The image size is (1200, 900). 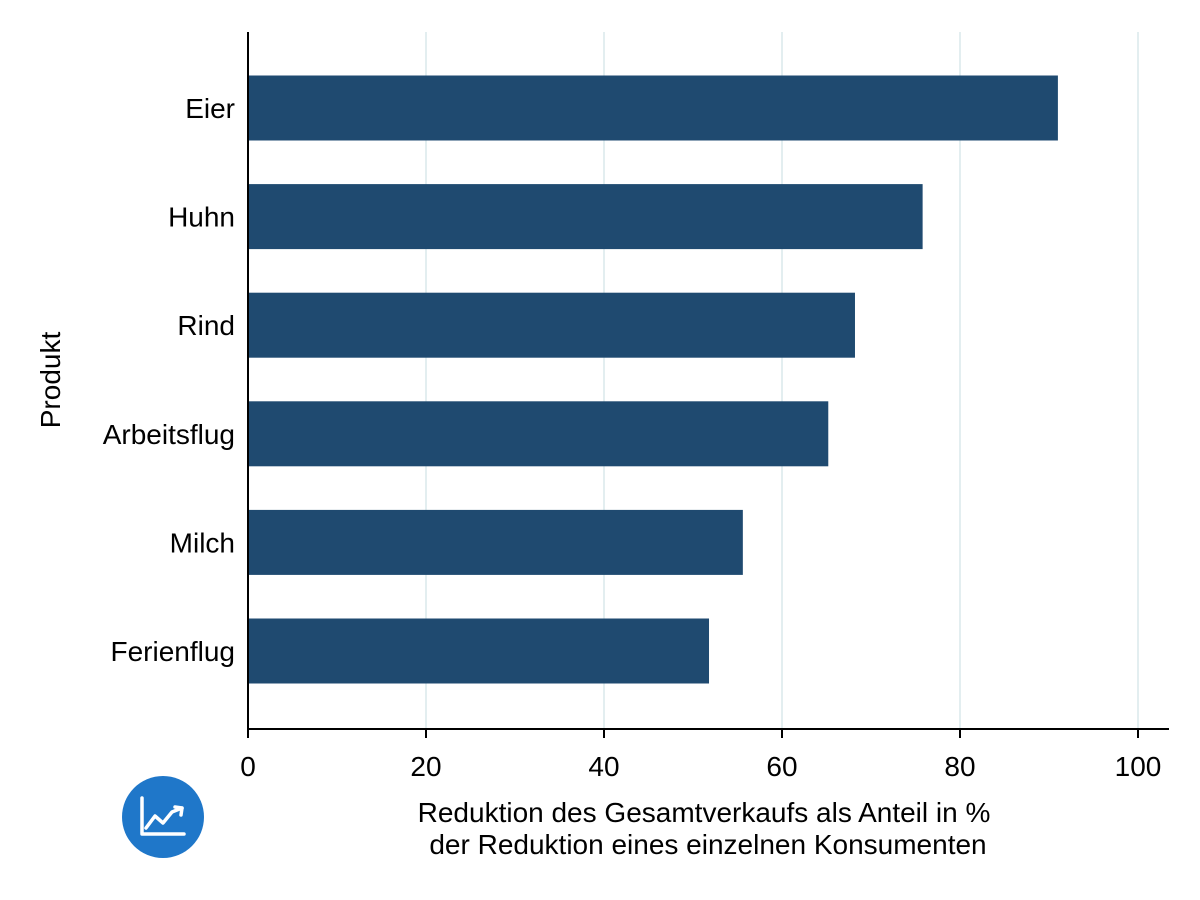 I want to click on x-tick-label-60: 60, so click(x=781, y=766).